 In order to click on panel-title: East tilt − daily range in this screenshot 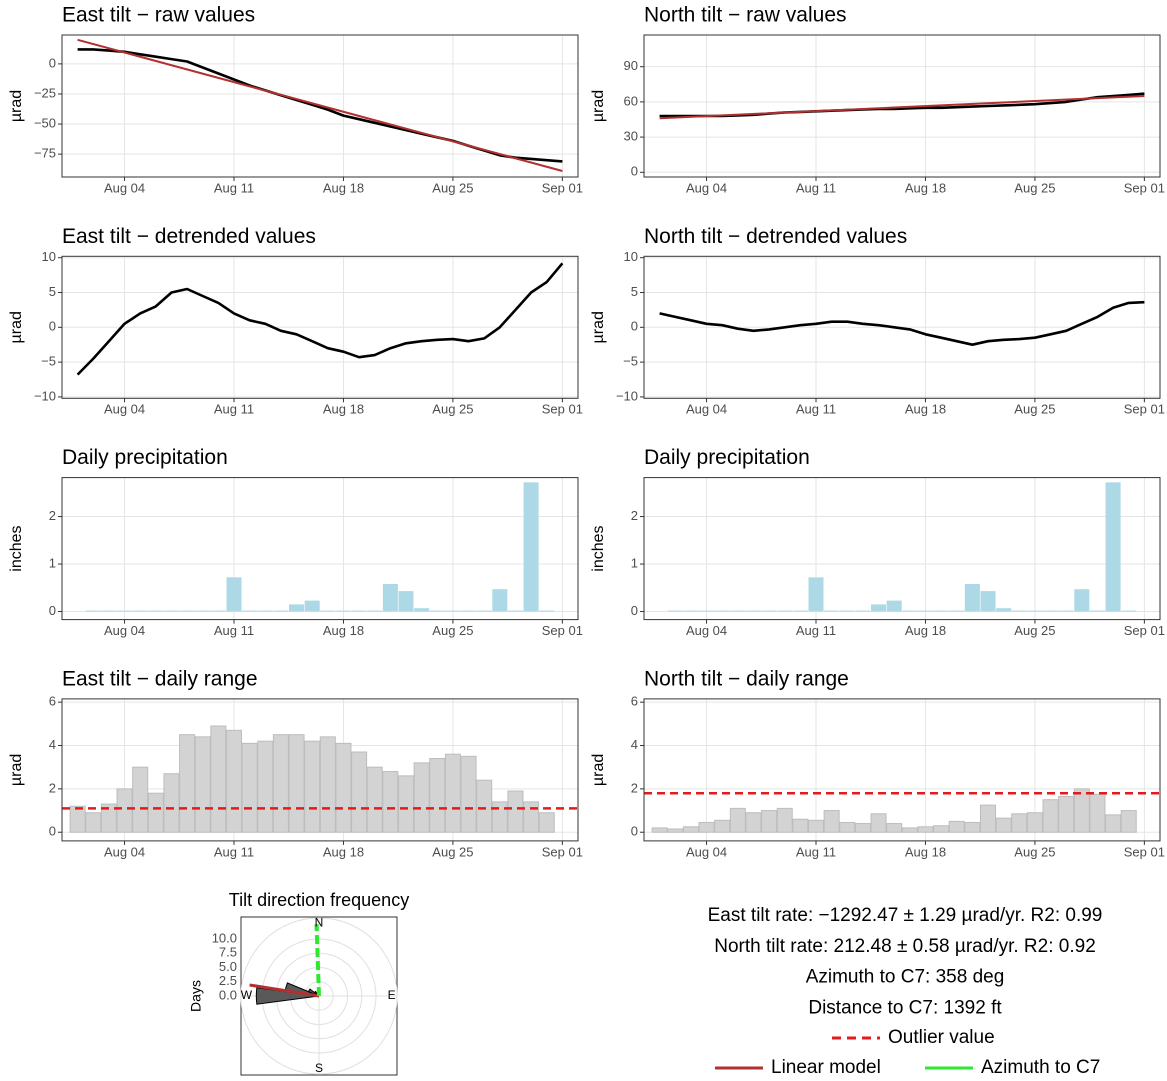, I will do `click(160, 678)`.